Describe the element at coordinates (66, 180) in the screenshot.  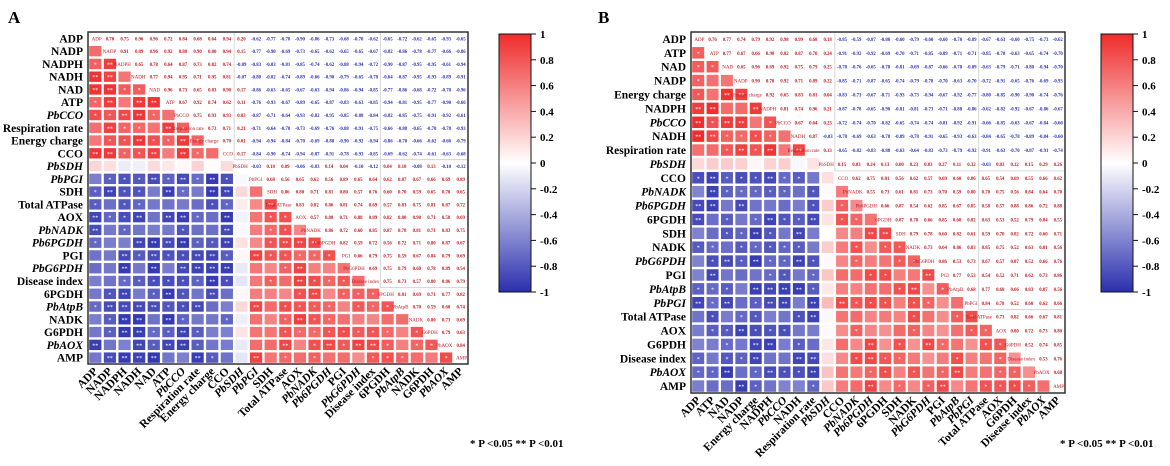
I see `row-label: PbPGI` at that location.